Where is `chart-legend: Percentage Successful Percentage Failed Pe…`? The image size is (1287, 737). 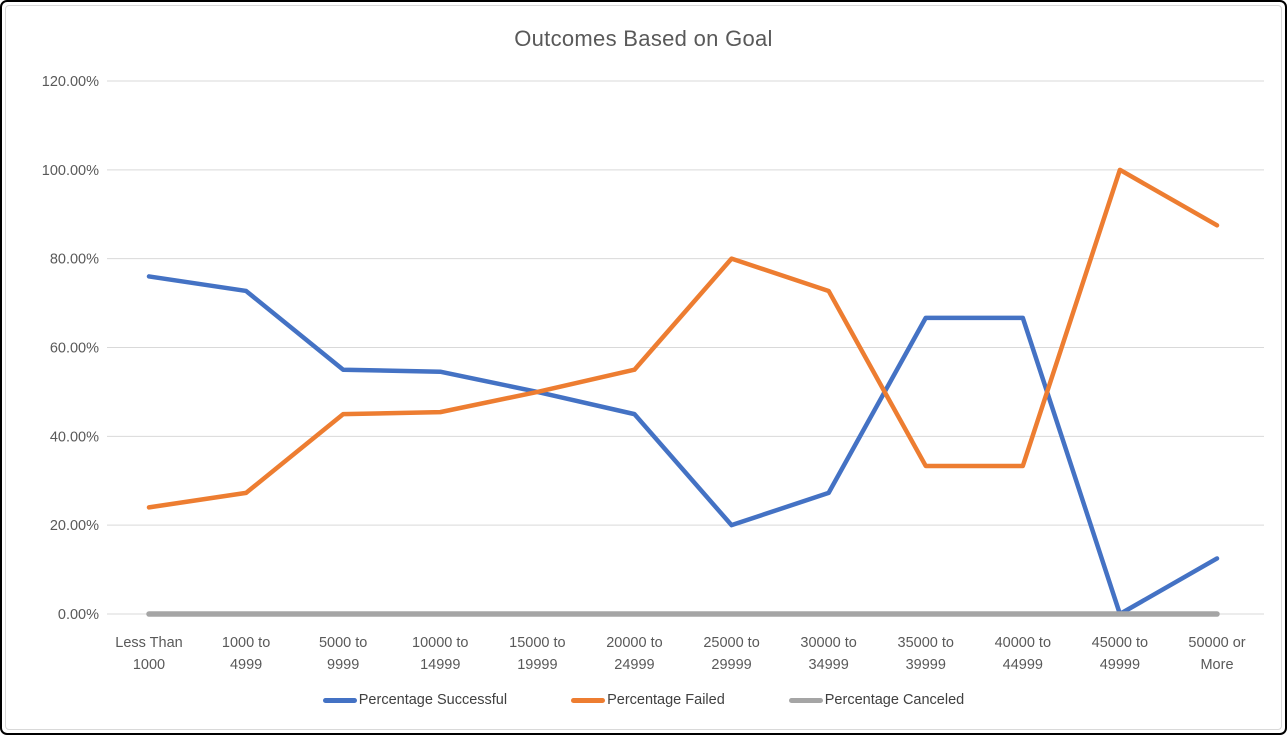 chart-legend: Percentage Successful Percentage Failed Pe… is located at coordinates (643, 700).